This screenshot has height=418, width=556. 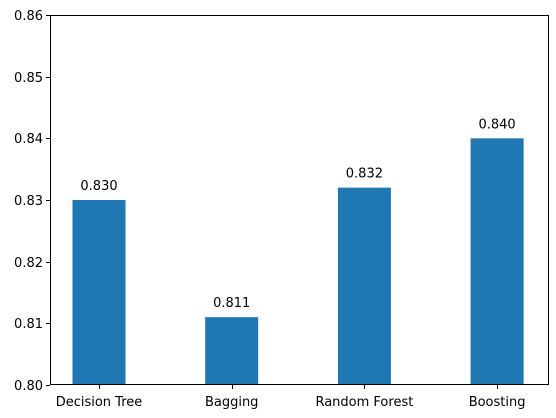 What do you see at coordinates (99, 292) in the screenshot?
I see `bar-decision-tree` at bounding box center [99, 292].